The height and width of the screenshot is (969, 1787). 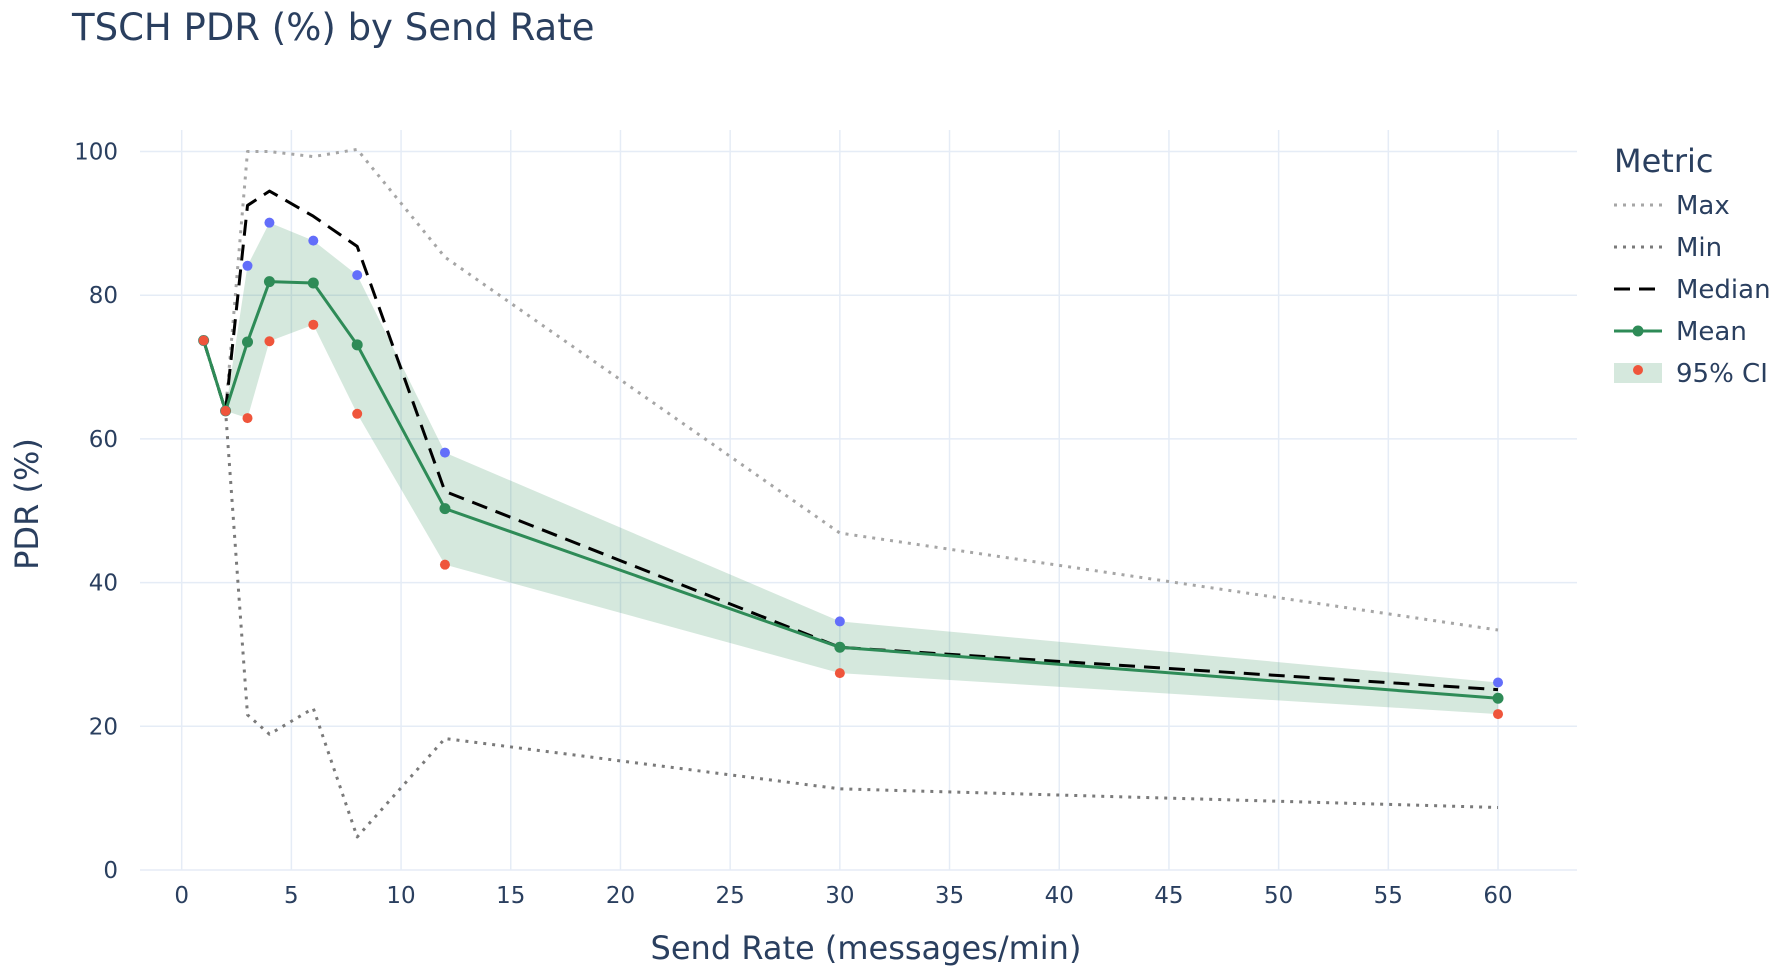 What do you see at coordinates (333, 27) in the screenshot?
I see `chart-title: TSCH PDR (%) by Send Rate` at bounding box center [333, 27].